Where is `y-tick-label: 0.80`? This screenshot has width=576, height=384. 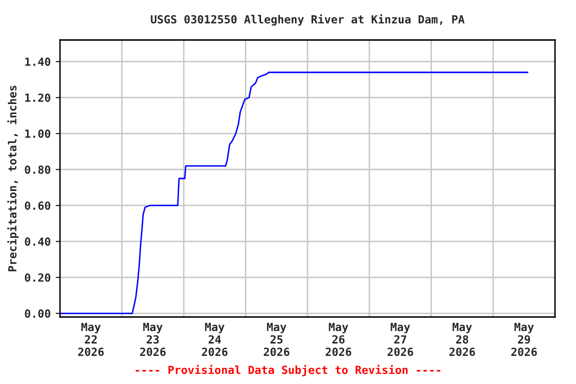
y-tick-label: 0.80 is located at coordinates (37, 169).